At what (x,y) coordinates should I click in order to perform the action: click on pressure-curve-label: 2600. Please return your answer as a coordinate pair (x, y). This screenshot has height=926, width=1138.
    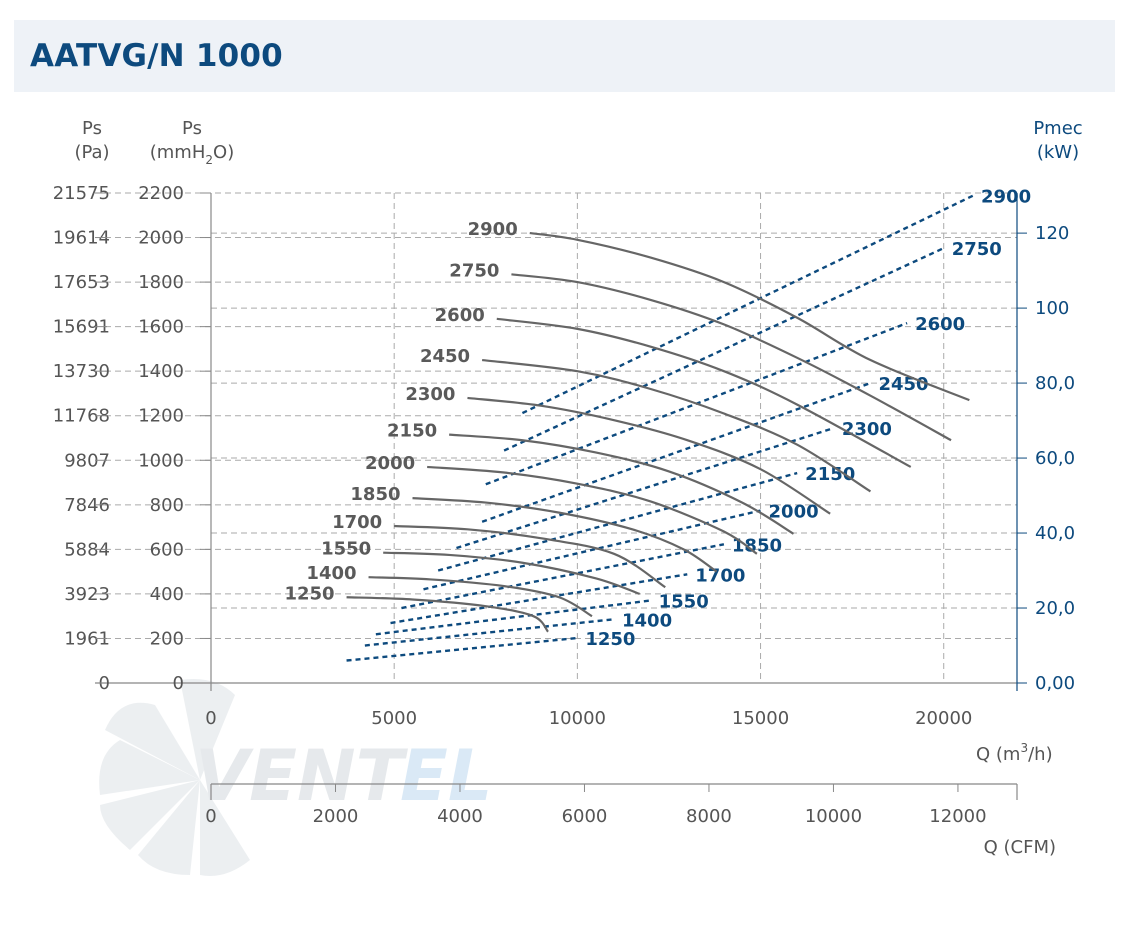
    Looking at the image, I should click on (460, 315).